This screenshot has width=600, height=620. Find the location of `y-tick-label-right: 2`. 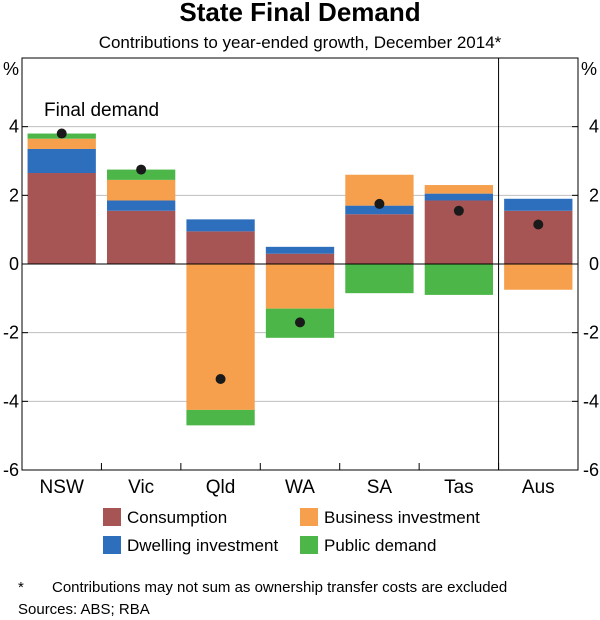

y-tick-label-right: 2 is located at coordinates (594, 195).